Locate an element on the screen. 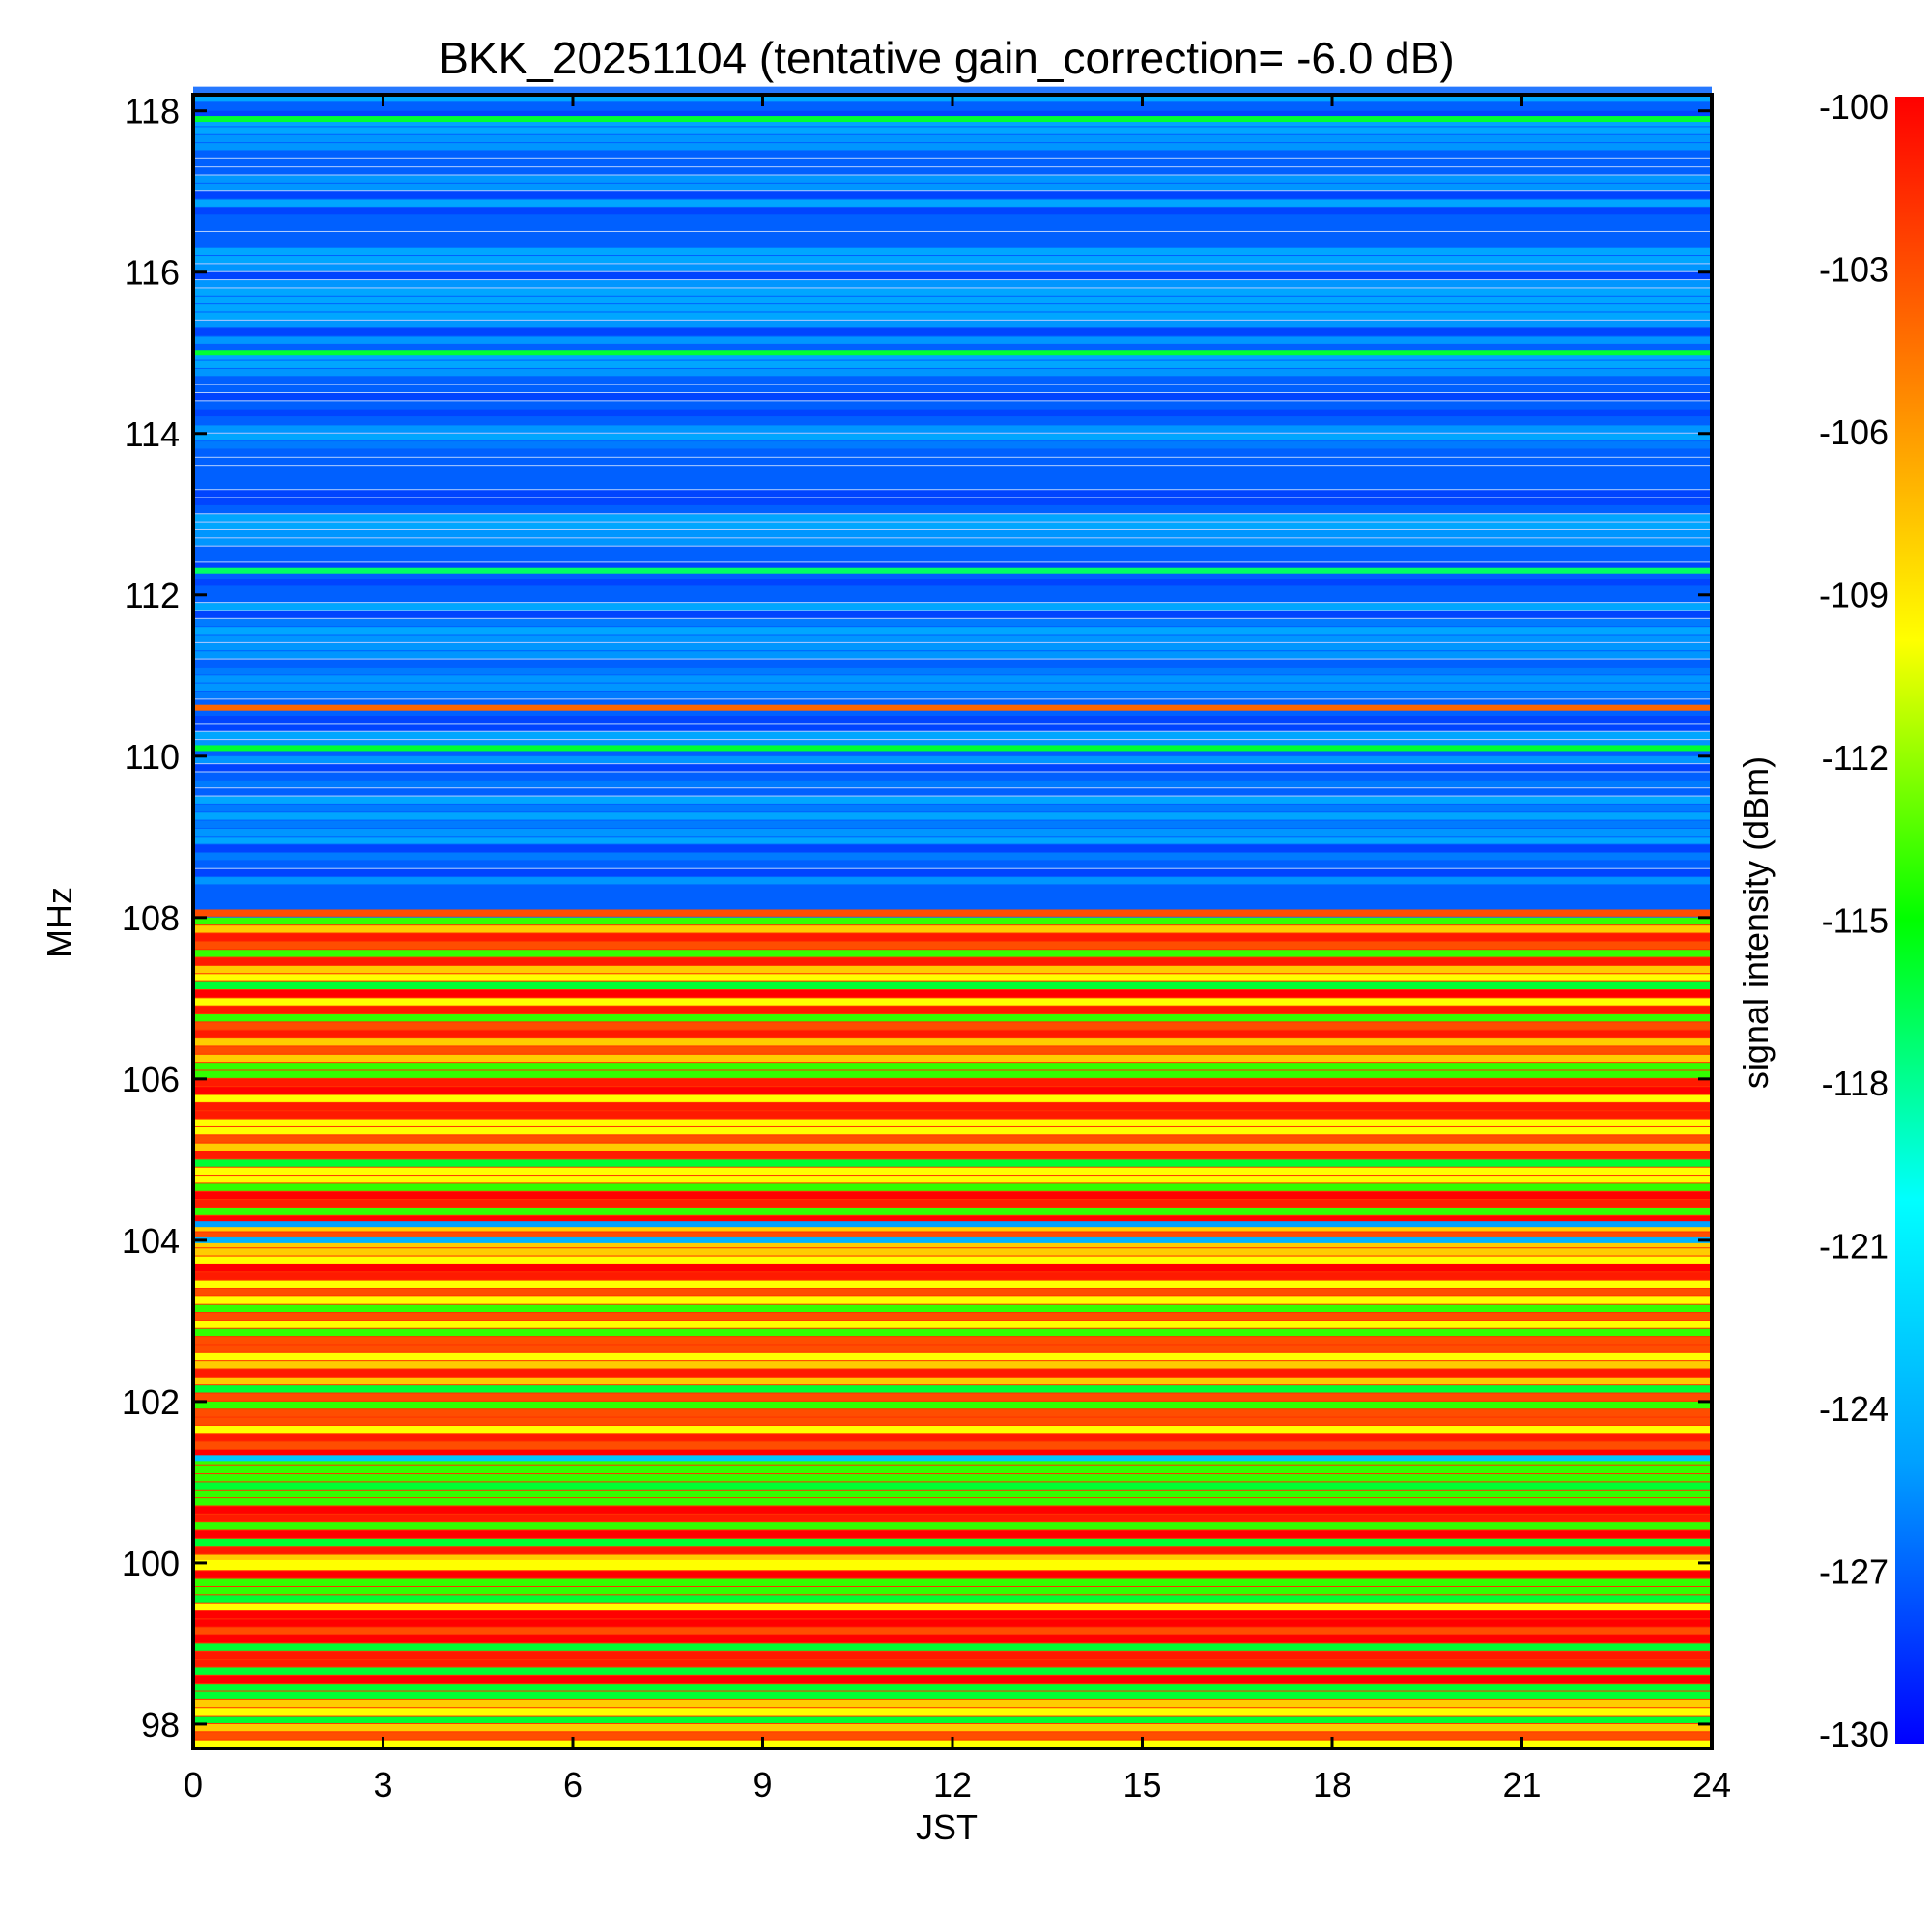 The image size is (1932, 1932). colorbar-label: signal intensity (dBm) is located at coordinates (1756, 922).